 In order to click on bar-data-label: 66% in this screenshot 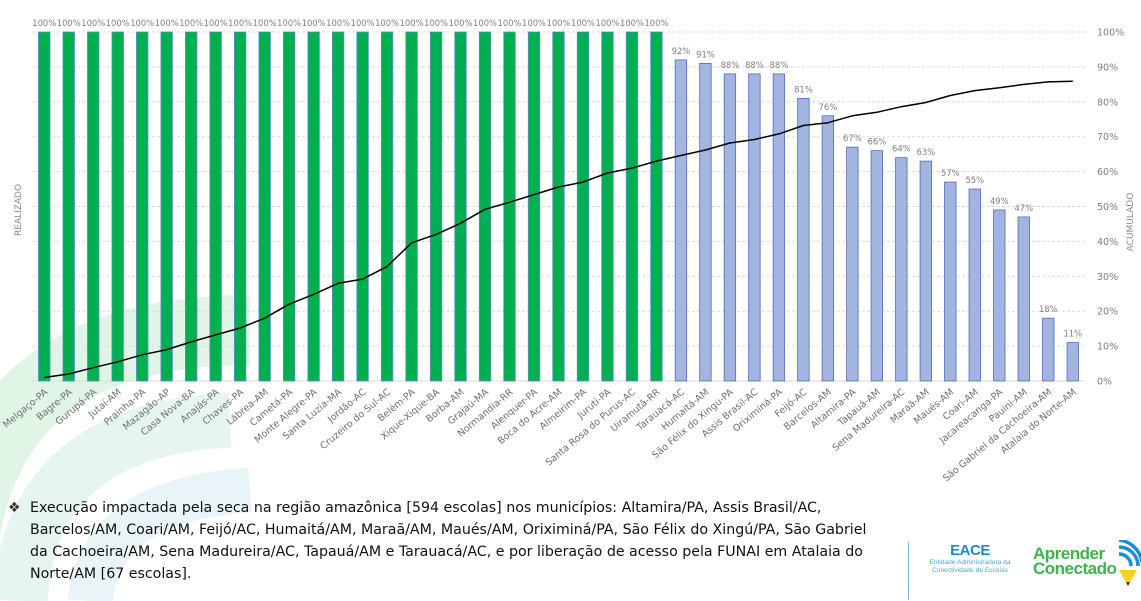, I will do `click(877, 142)`.